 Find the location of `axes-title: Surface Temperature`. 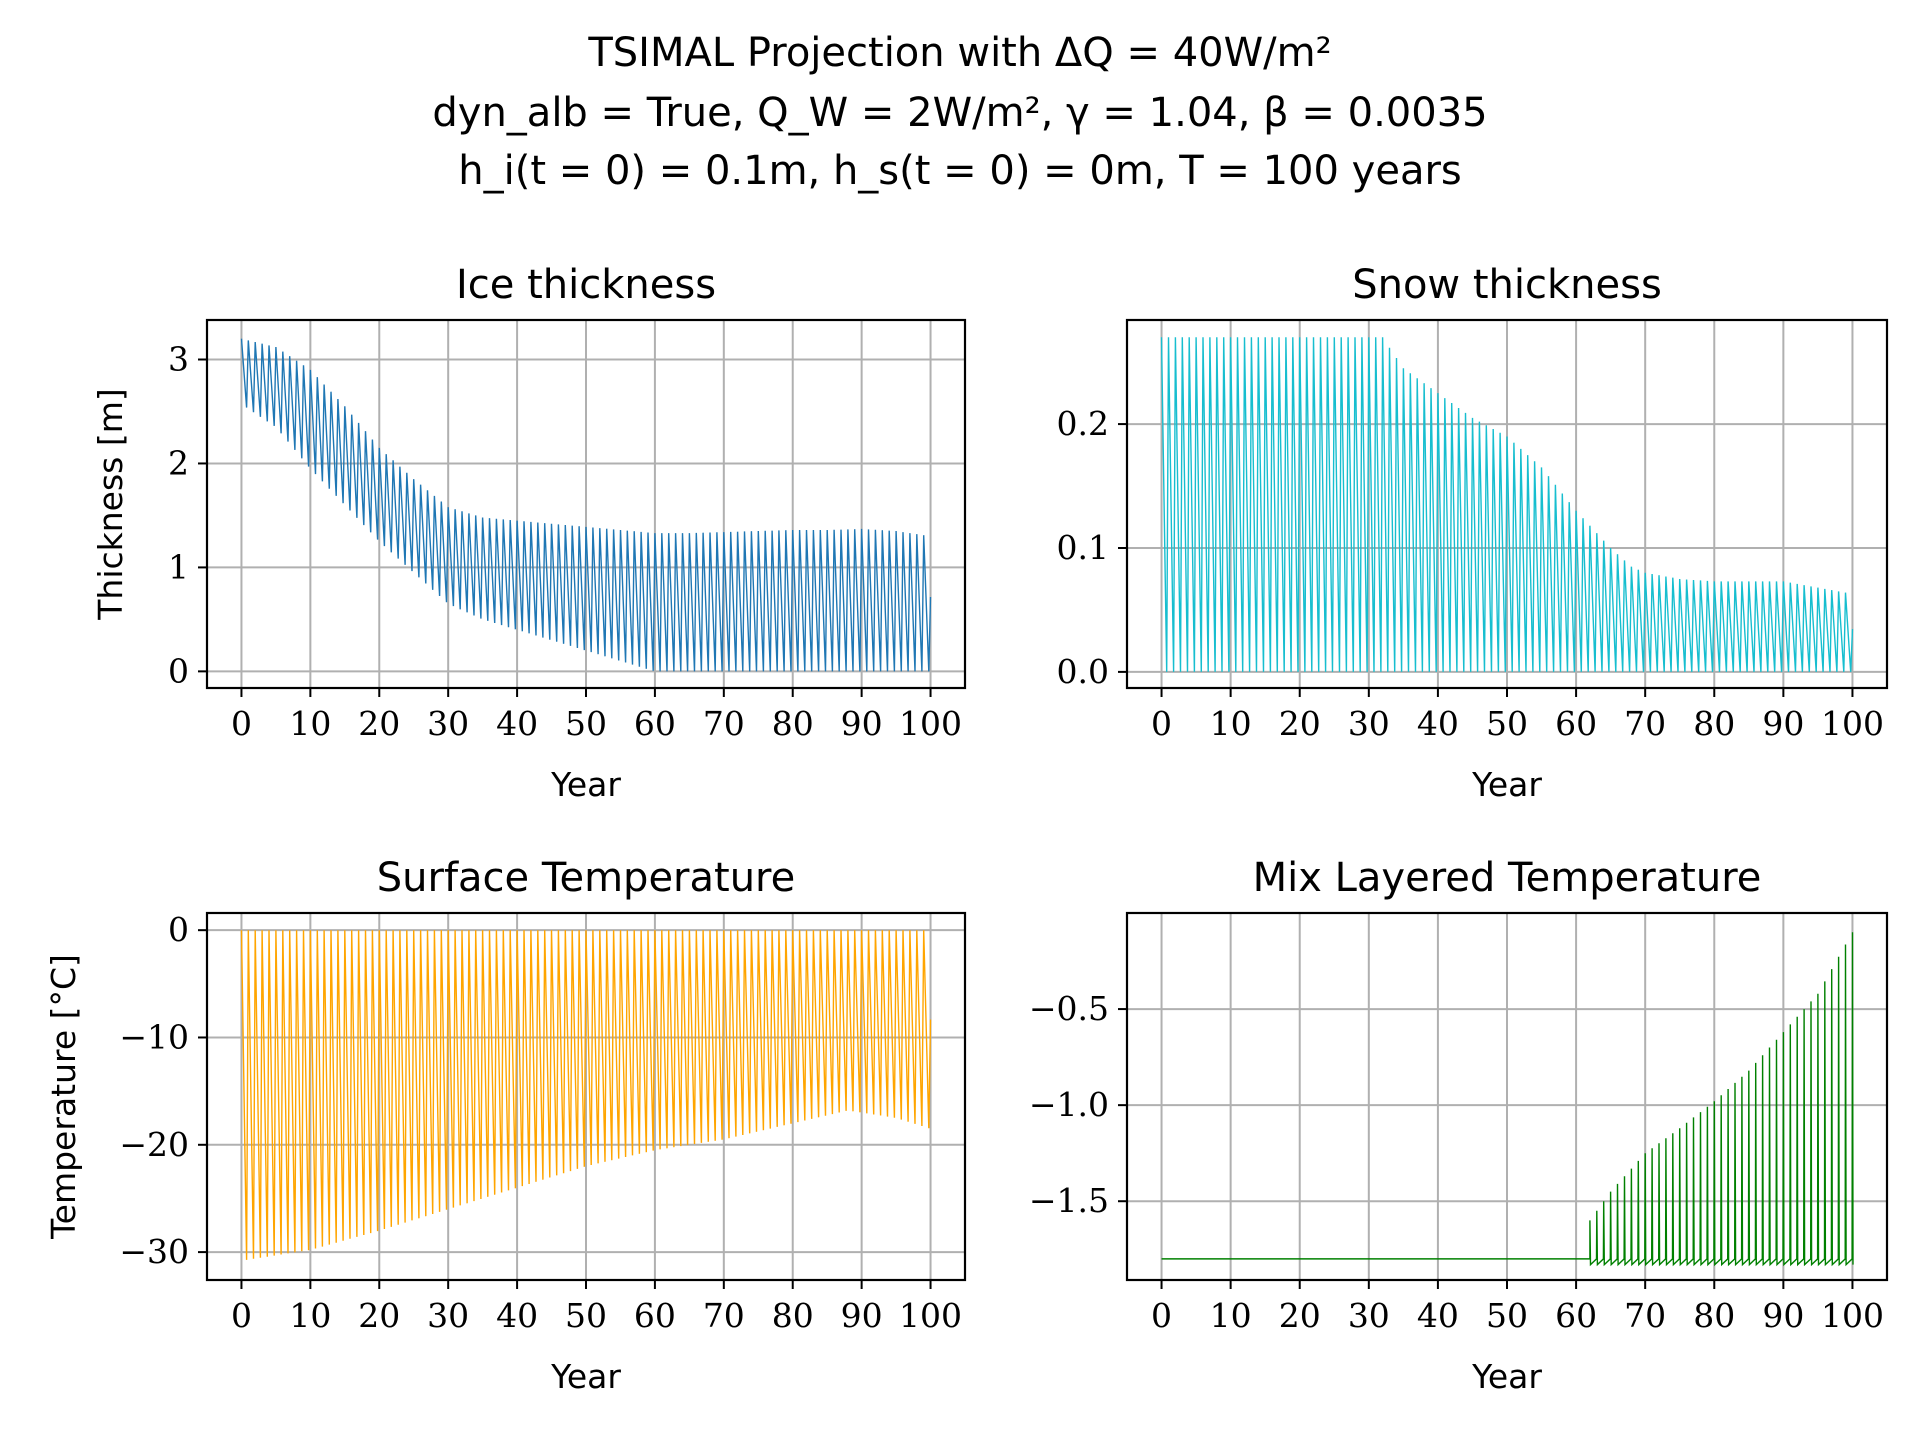

axes-title: Surface Temperature is located at coordinates (586, 878).